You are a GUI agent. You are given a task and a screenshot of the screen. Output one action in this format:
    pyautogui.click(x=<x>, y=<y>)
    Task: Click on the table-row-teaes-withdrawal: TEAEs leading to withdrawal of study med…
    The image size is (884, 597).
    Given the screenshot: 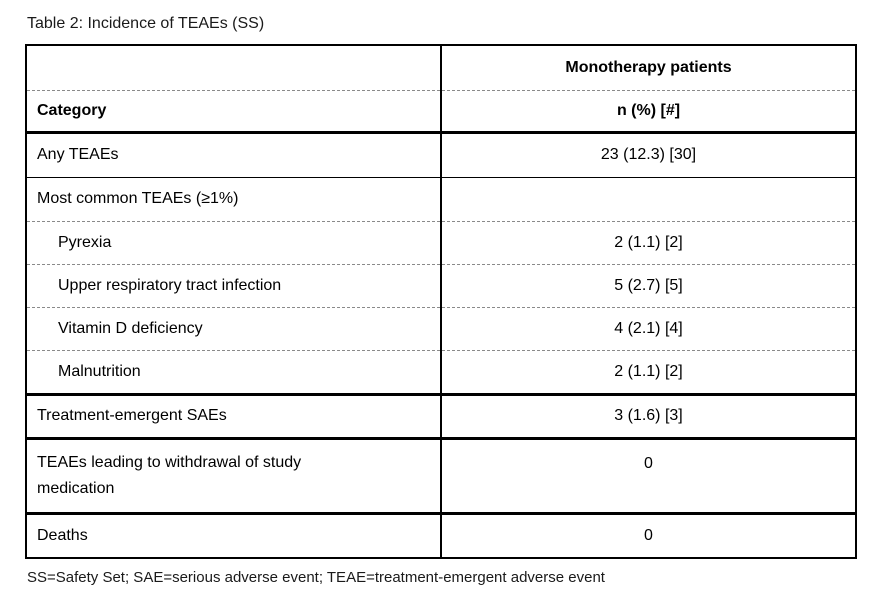 What is the action you would take?
    pyautogui.click(x=441, y=476)
    